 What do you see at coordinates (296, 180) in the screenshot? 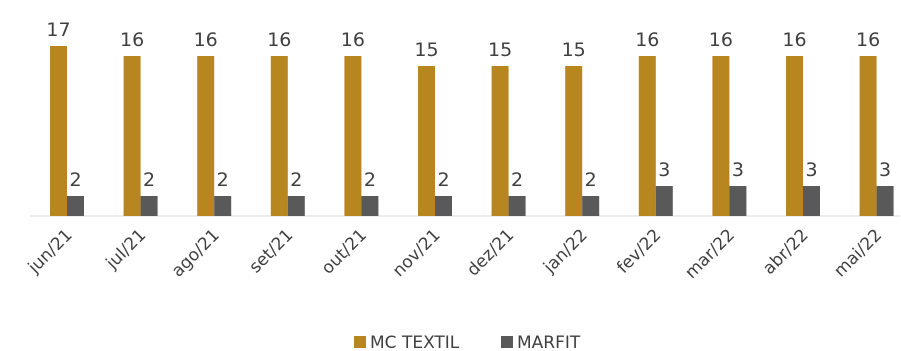
I see `data-label-marfit-set-21: 2` at bounding box center [296, 180].